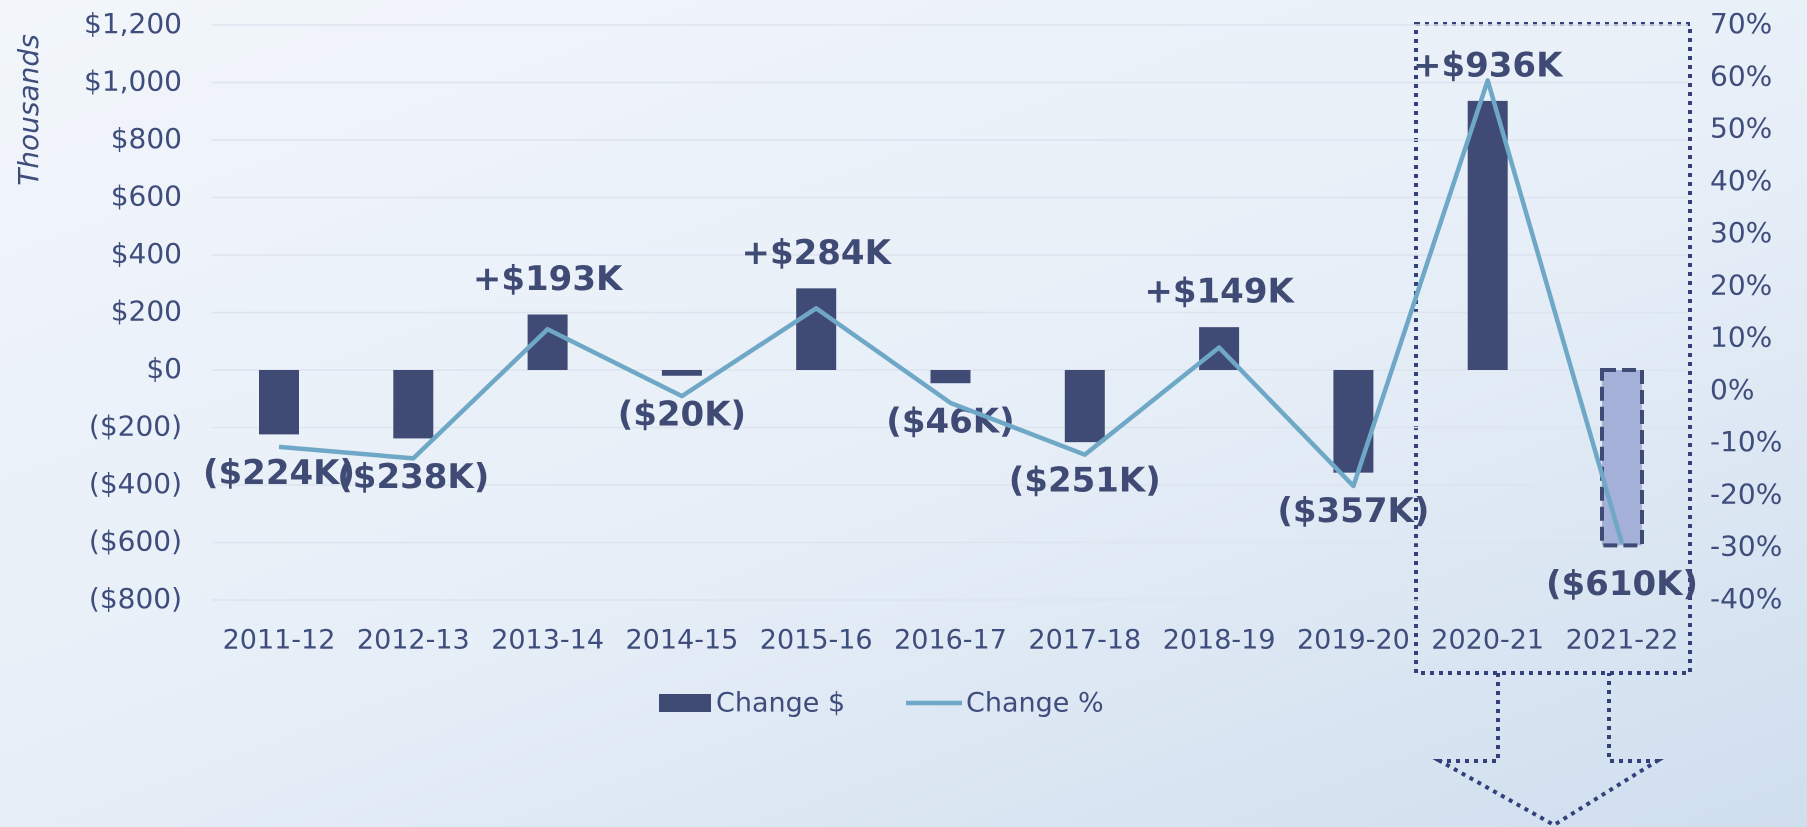  What do you see at coordinates (548, 279) in the screenshot?
I see `value-label: +$193K` at bounding box center [548, 279].